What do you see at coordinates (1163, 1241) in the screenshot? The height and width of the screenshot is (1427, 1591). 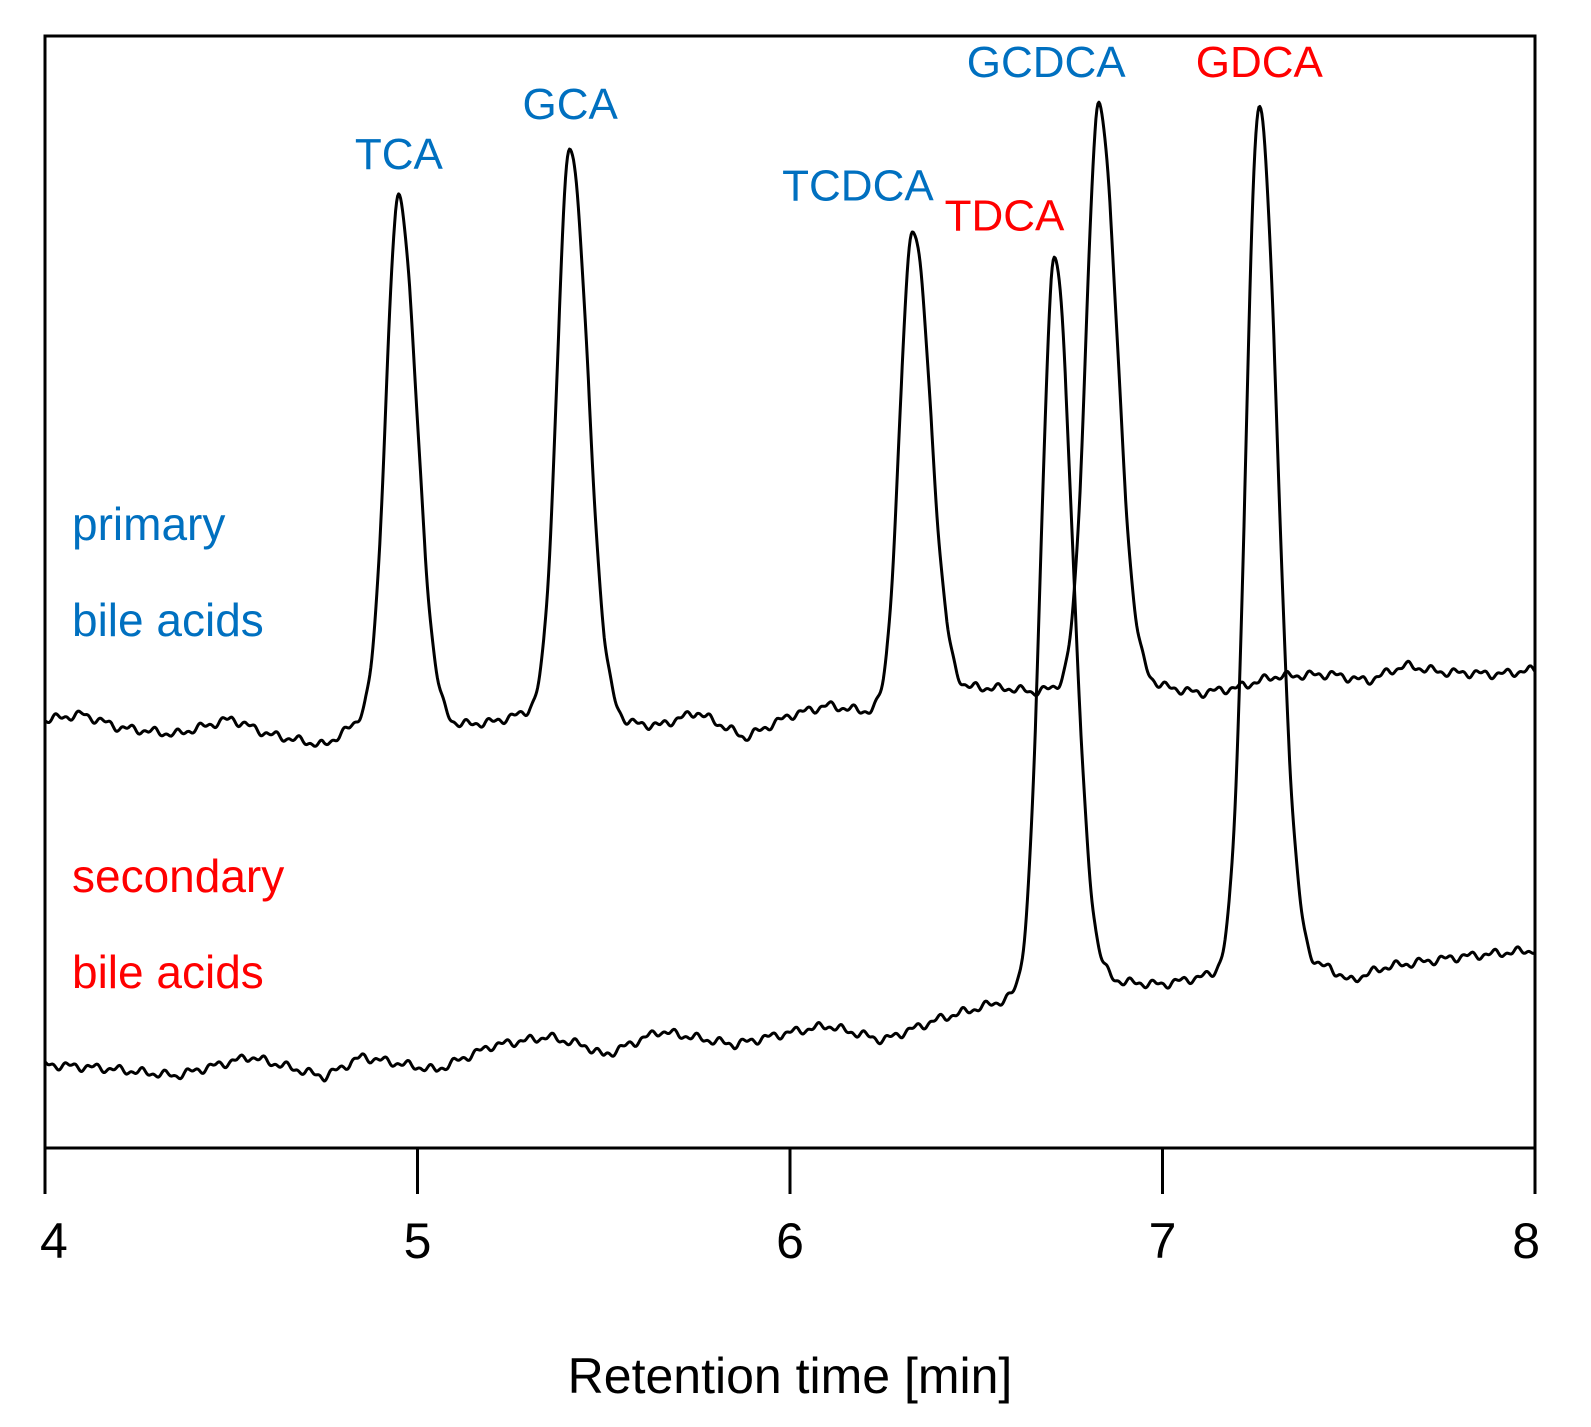 I see `x-tick-label-7: 7` at bounding box center [1163, 1241].